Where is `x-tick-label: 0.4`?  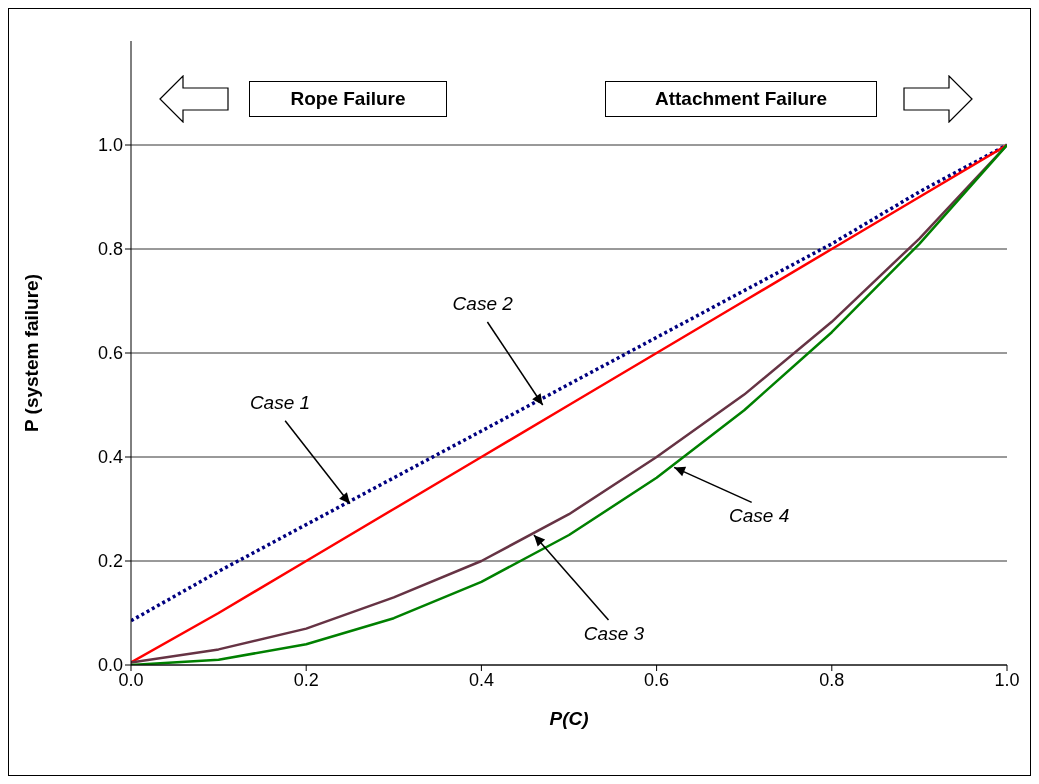 x-tick-label: 0.4 is located at coordinates (481, 679).